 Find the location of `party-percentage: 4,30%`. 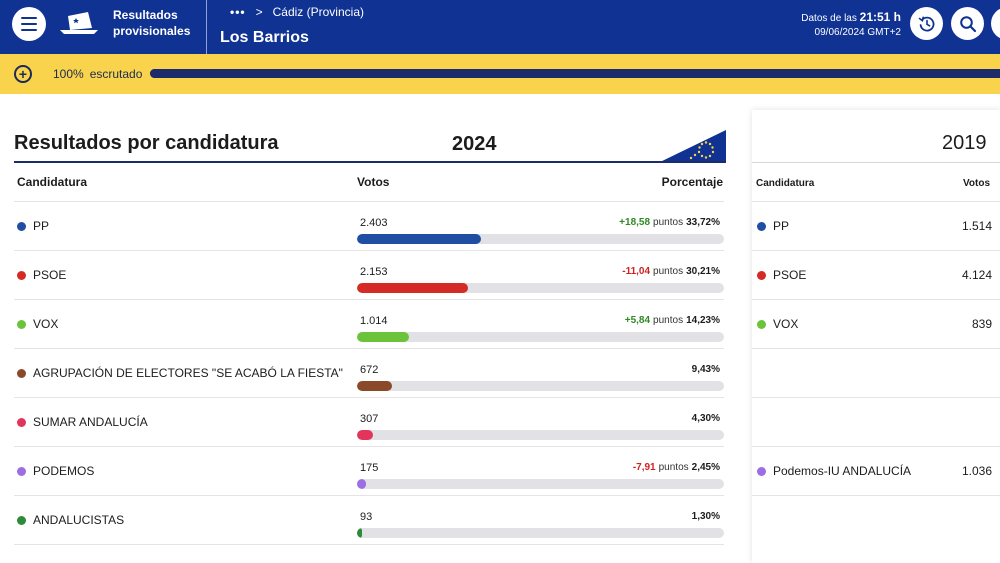

party-percentage: 4,30% is located at coordinates (703, 418).